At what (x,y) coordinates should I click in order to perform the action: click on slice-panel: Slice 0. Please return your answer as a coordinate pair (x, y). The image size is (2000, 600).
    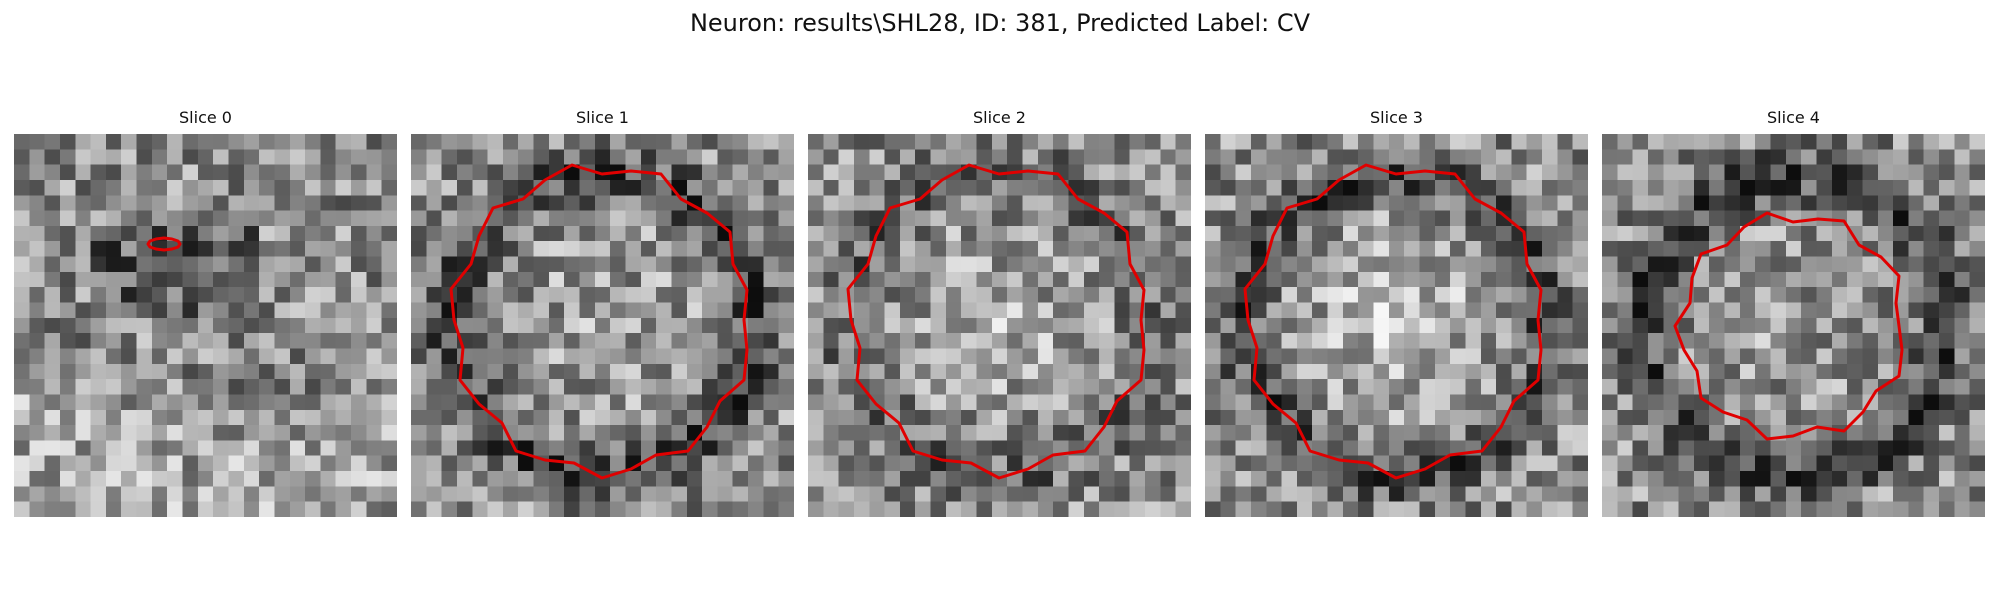
    Looking at the image, I should click on (205, 312).